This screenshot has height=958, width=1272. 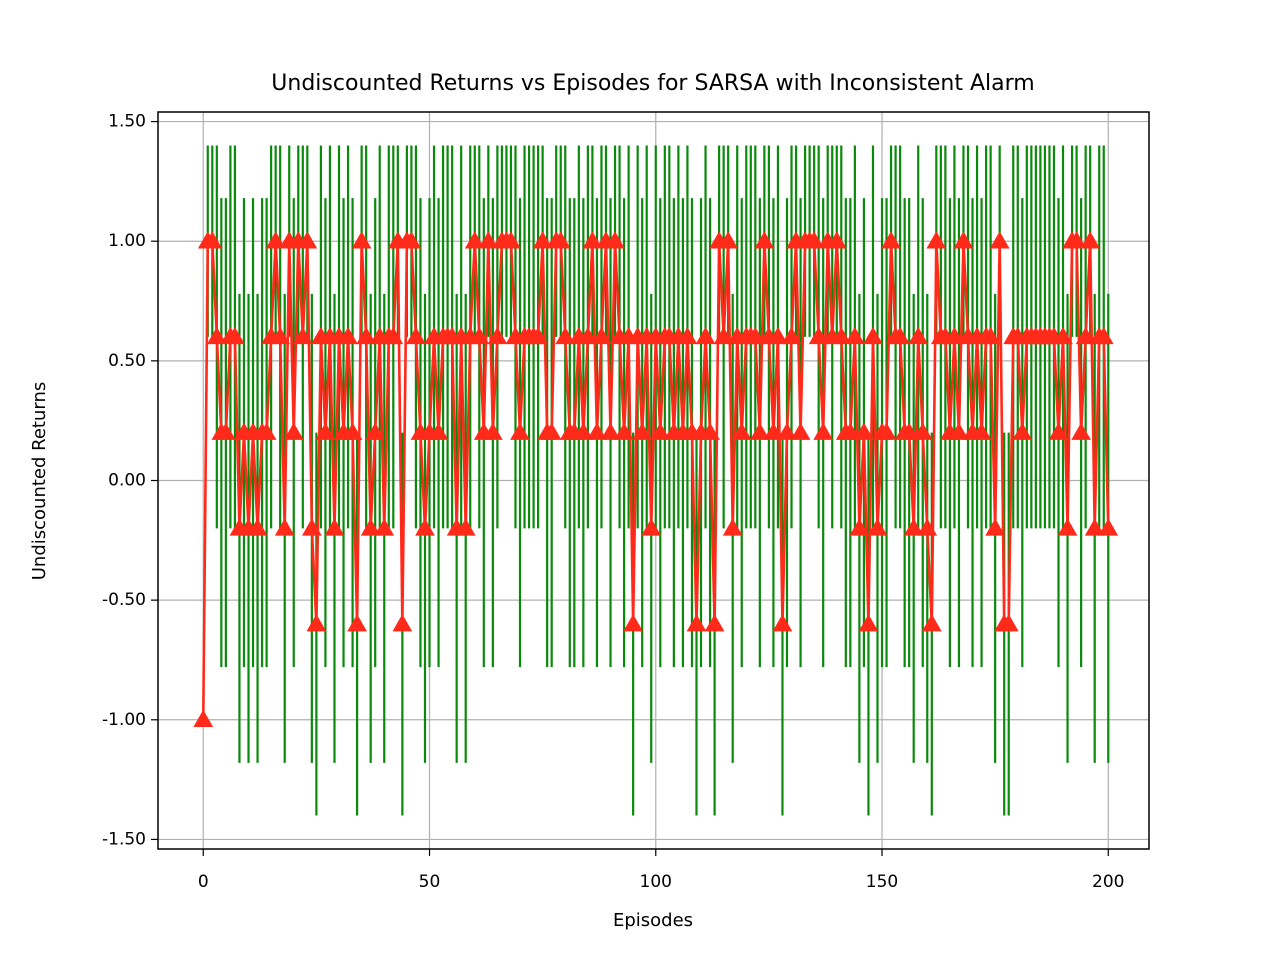 I want to click on x-axis-label: Episodes, so click(x=653, y=920).